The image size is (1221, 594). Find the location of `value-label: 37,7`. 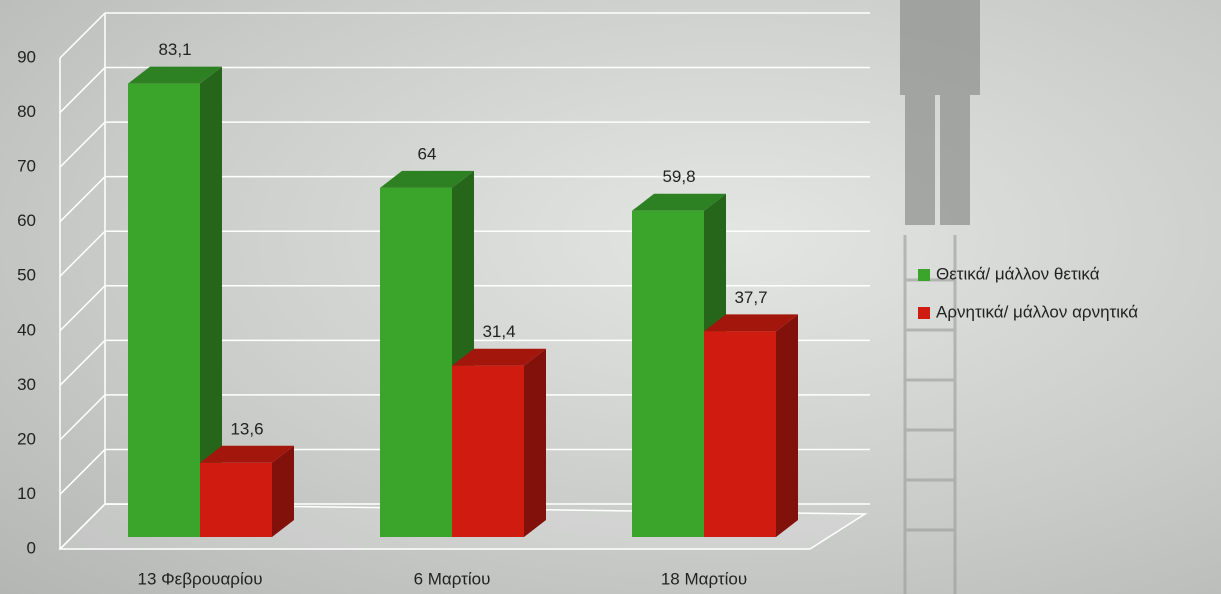

value-label: 37,7 is located at coordinates (750, 297).